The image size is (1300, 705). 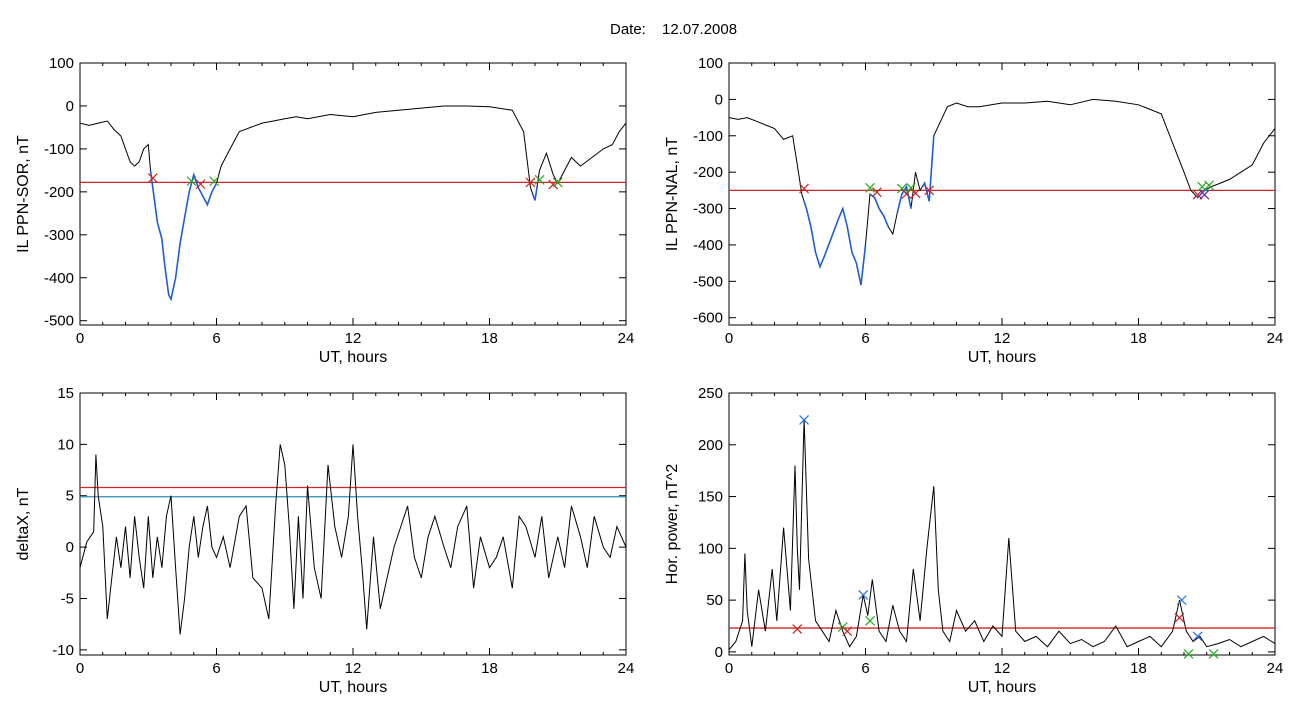 I want to click on y-tick-label: 200, so click(x=710, y=445).